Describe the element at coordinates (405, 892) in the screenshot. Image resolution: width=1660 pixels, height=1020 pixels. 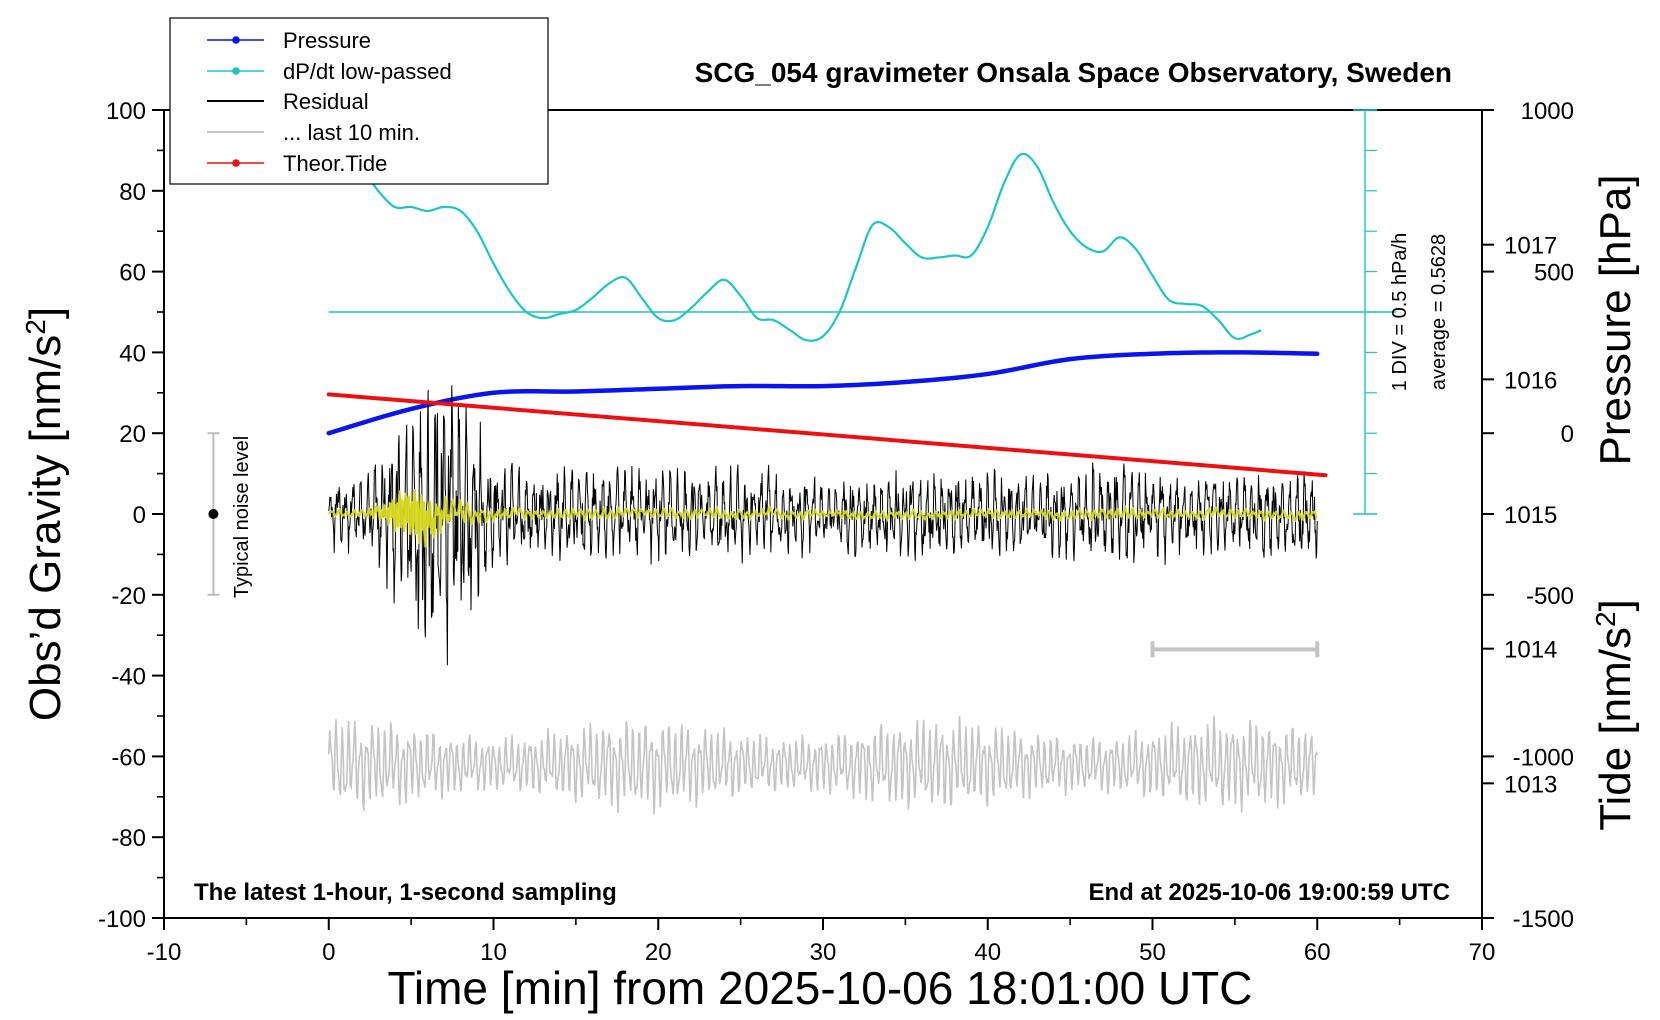
I see `sampling-note: The latest 1-hour, 1-second sampling` at that location.